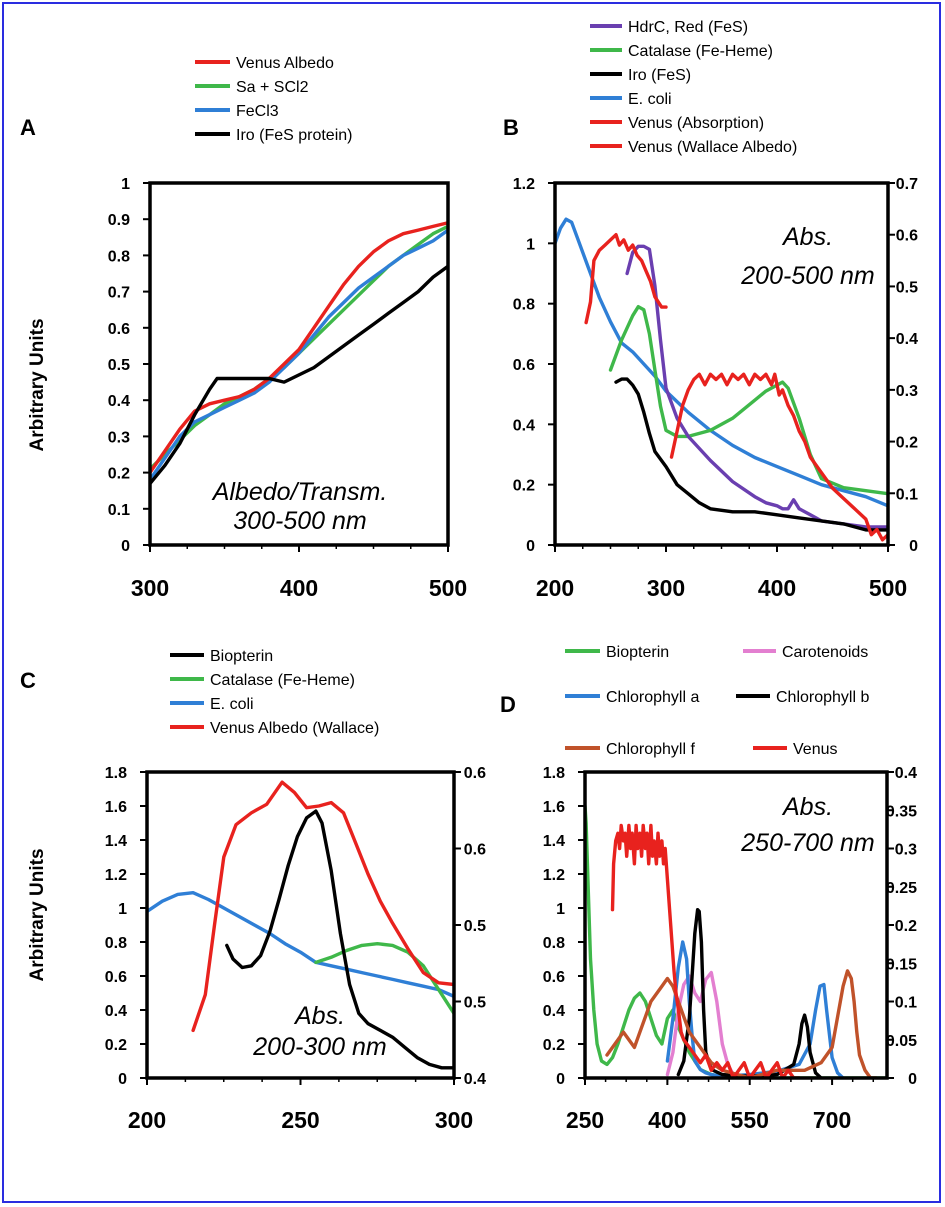 This screenshot has height=1207, width=945. Describe the element at coordinates (712, 147) in the screenshot. I see `legend-label: Venus (Wallace Albedo)` at that location.